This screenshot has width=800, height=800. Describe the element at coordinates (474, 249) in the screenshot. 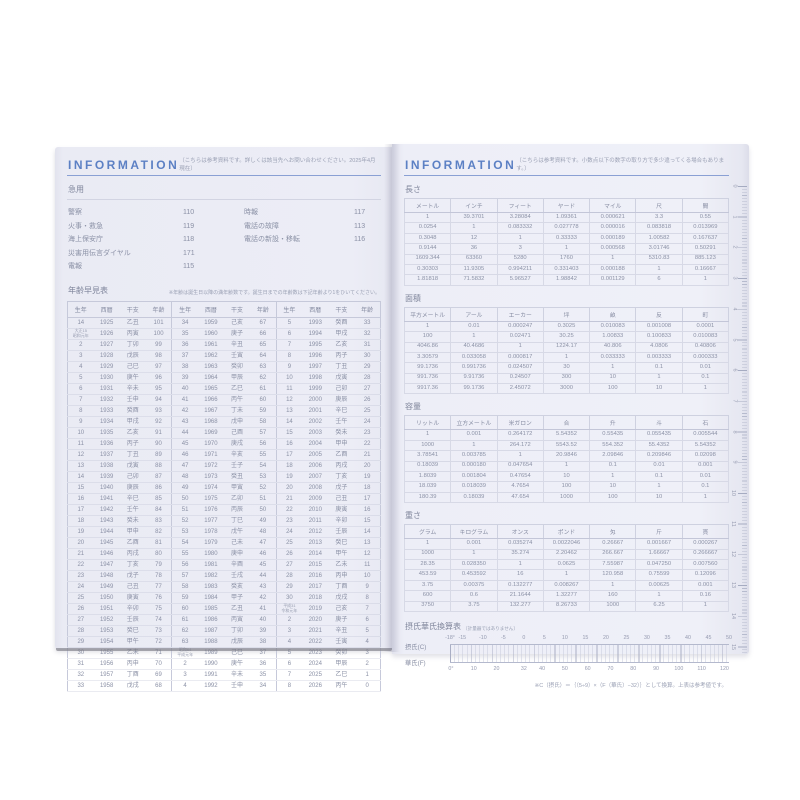

I see `conversion-cell: 36` at that location.